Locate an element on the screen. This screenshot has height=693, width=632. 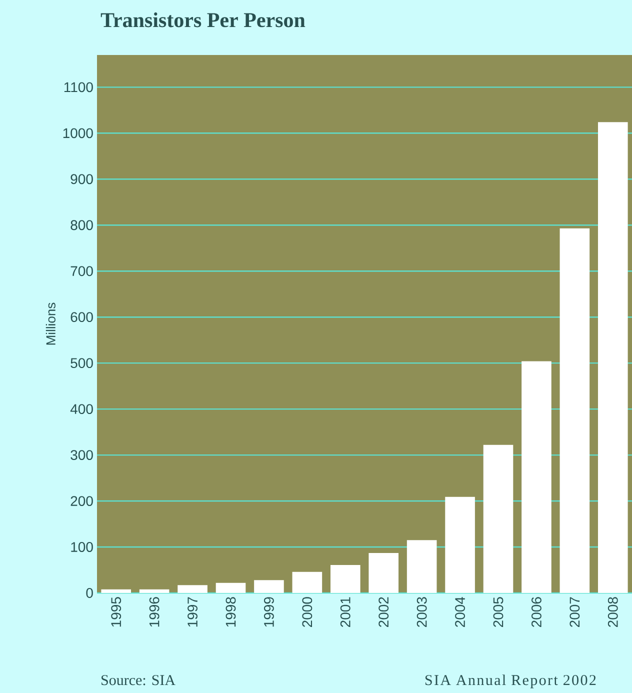
x-tick-label: 1998 is located at coordinates (231, 612).